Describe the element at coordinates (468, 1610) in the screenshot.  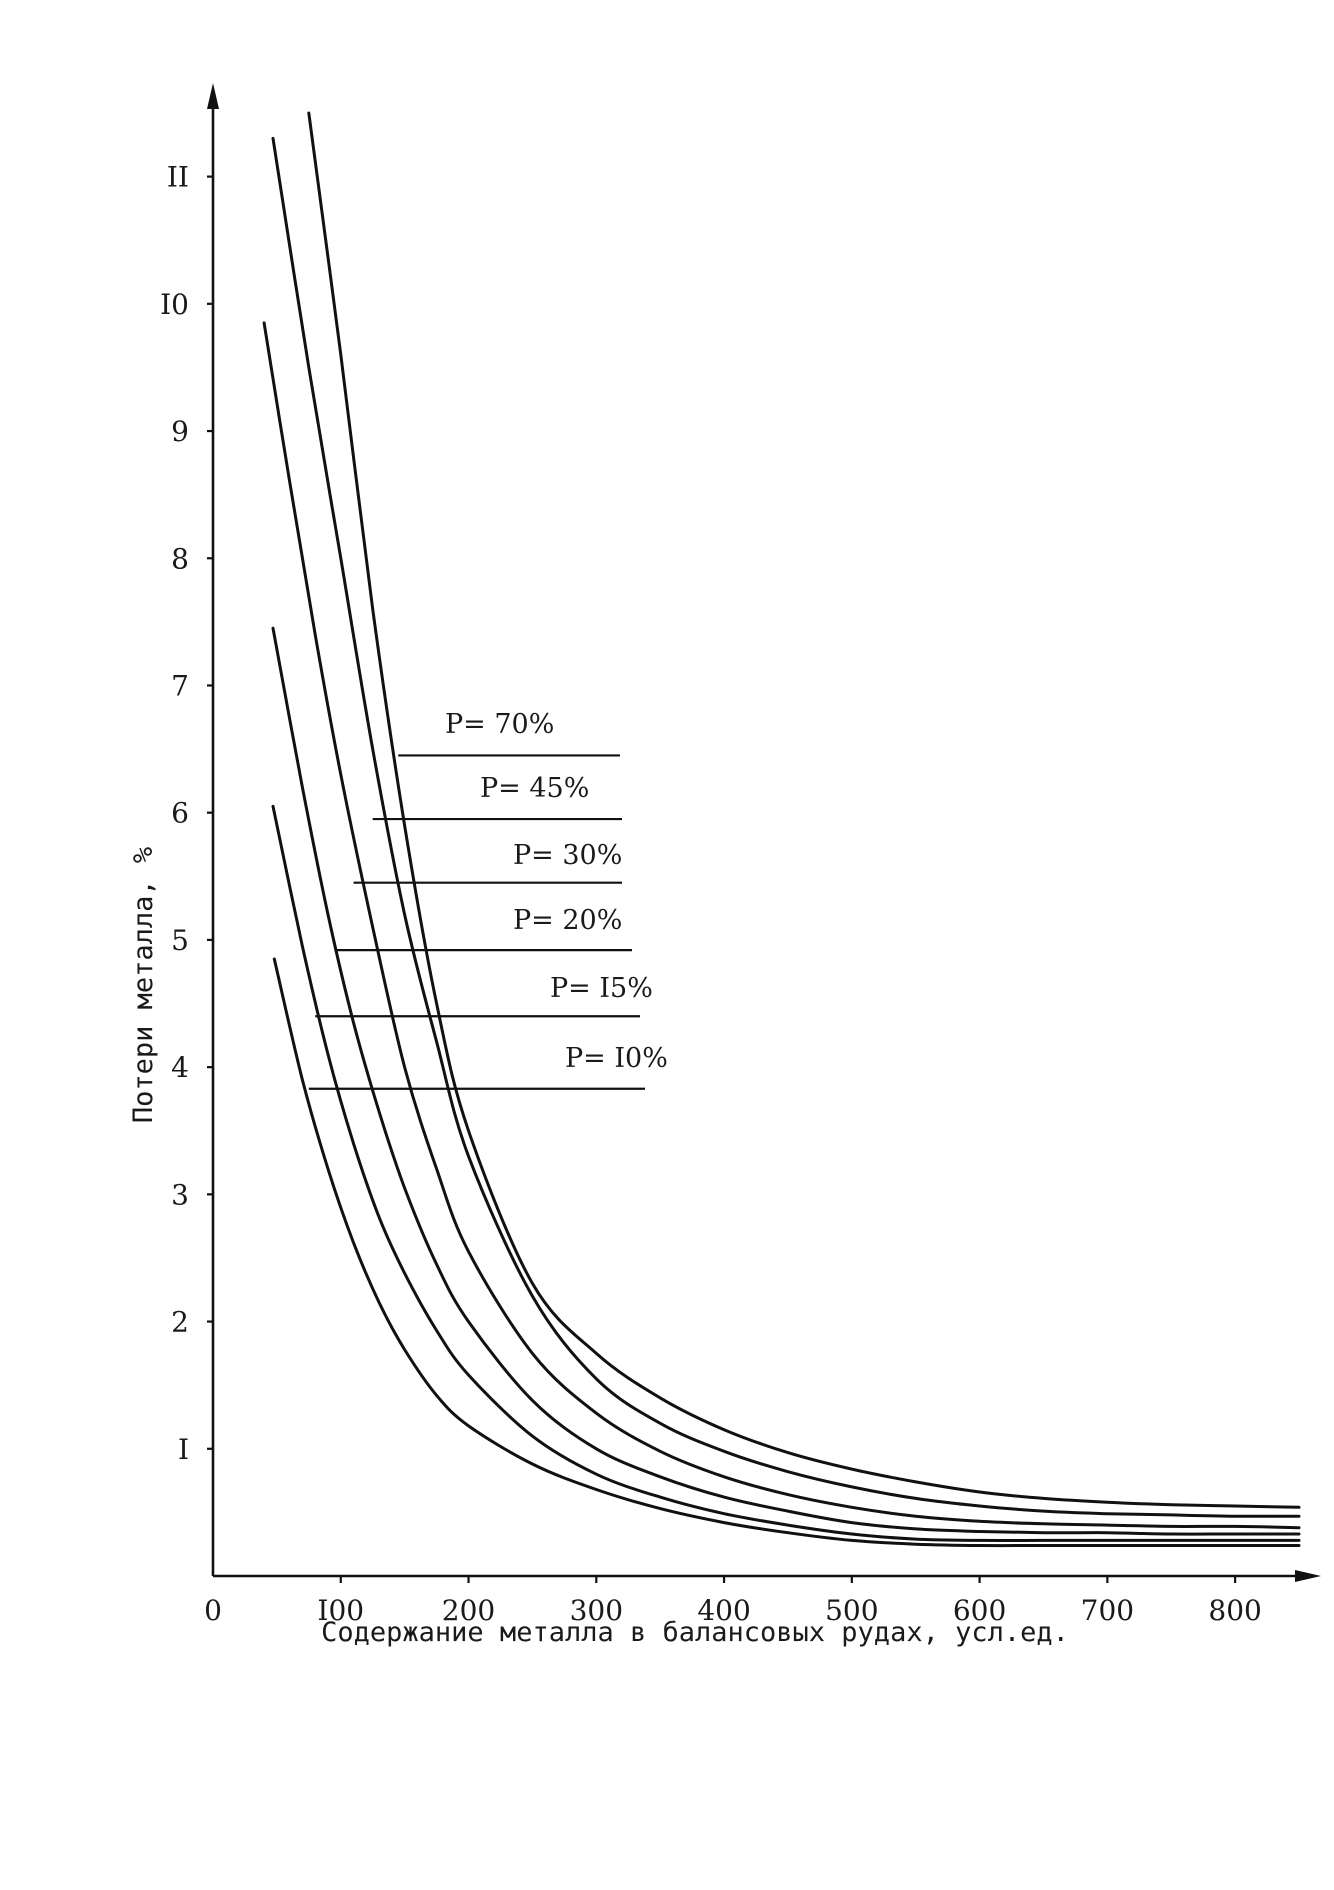
I see `x-tick-label: 200` at that location.